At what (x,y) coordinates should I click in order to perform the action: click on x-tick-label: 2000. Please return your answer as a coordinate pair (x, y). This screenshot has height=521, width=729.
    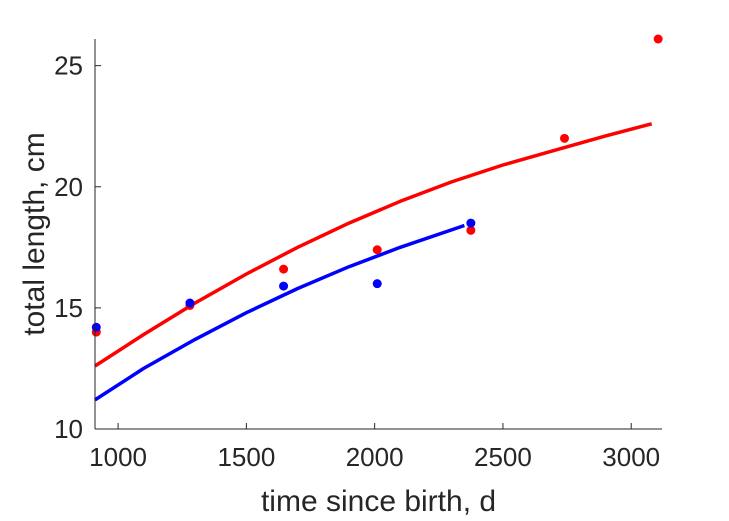
    Looking at the image, I should click on (375, 457).